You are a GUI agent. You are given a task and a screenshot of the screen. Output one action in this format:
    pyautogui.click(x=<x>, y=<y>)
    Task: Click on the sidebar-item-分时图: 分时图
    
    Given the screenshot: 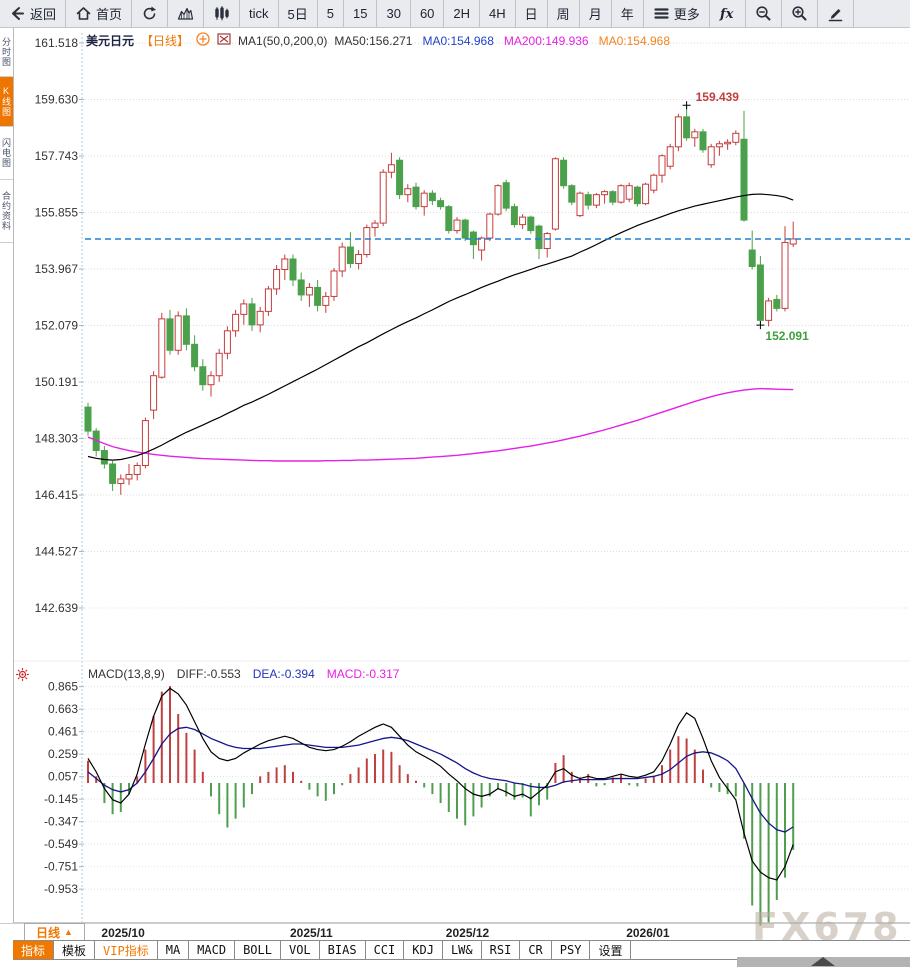 What is the action you would take?
    pyautogui.click(x=6, y=52)
    